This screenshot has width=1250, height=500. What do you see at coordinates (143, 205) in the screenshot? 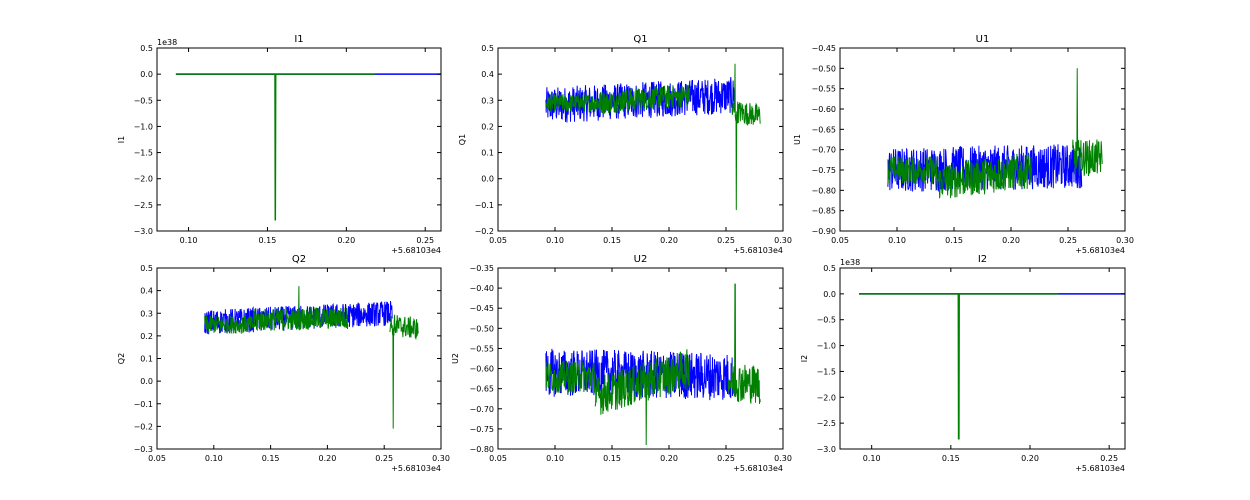
I see `y-tick-label: −2.5` at bounding box center [143, 205].